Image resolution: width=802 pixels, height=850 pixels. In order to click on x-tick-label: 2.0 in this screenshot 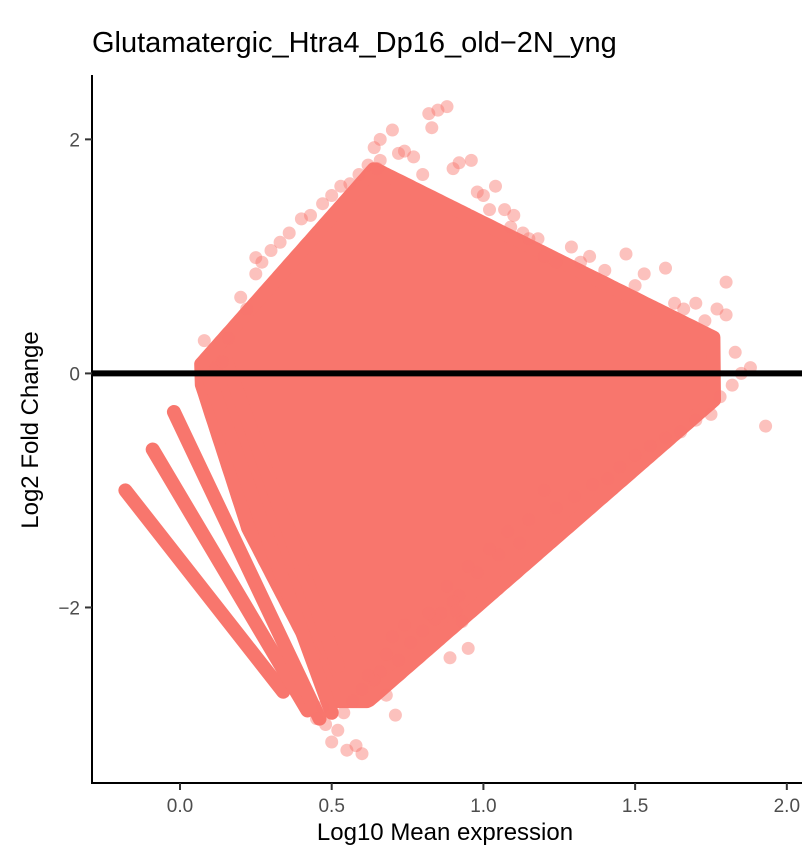, I will do `click(787, 806)`.